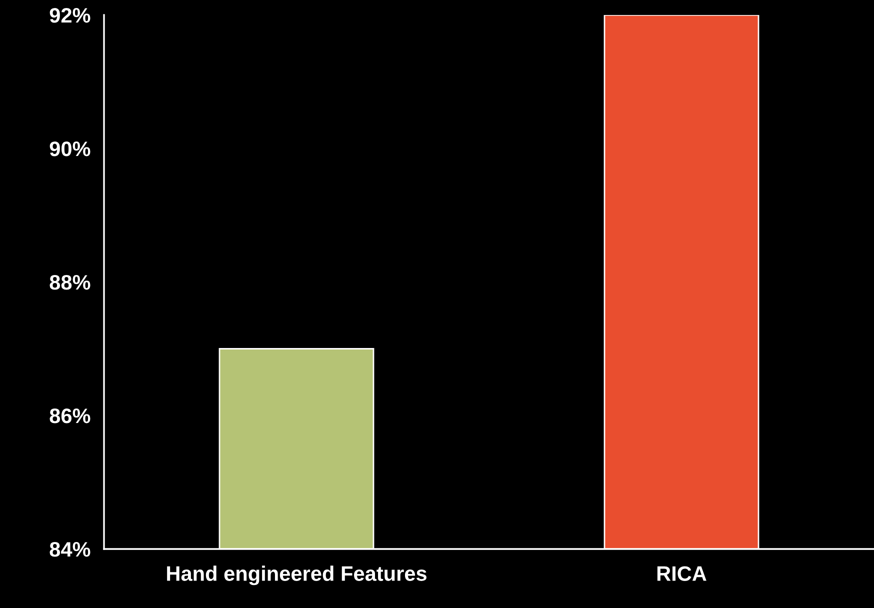  Describe the element at coordinates (296, 576) in the screenshot. I see `x-tick-label: Hand engineered Features` at that location.